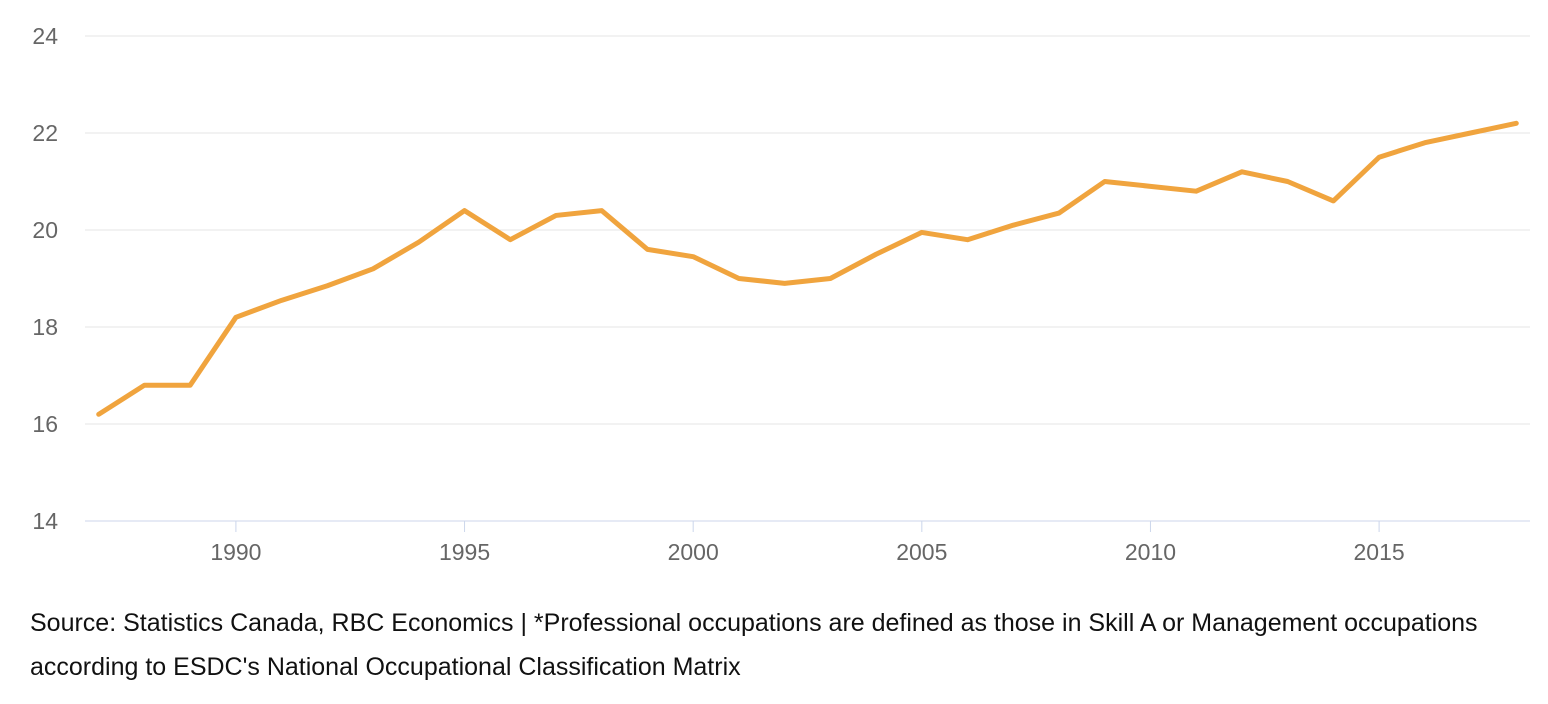  What do you see at coordinates (1379, 552) in the screenshot?
I see `x-axis-label-2015: 2015` at bounding box center [1379, 552].